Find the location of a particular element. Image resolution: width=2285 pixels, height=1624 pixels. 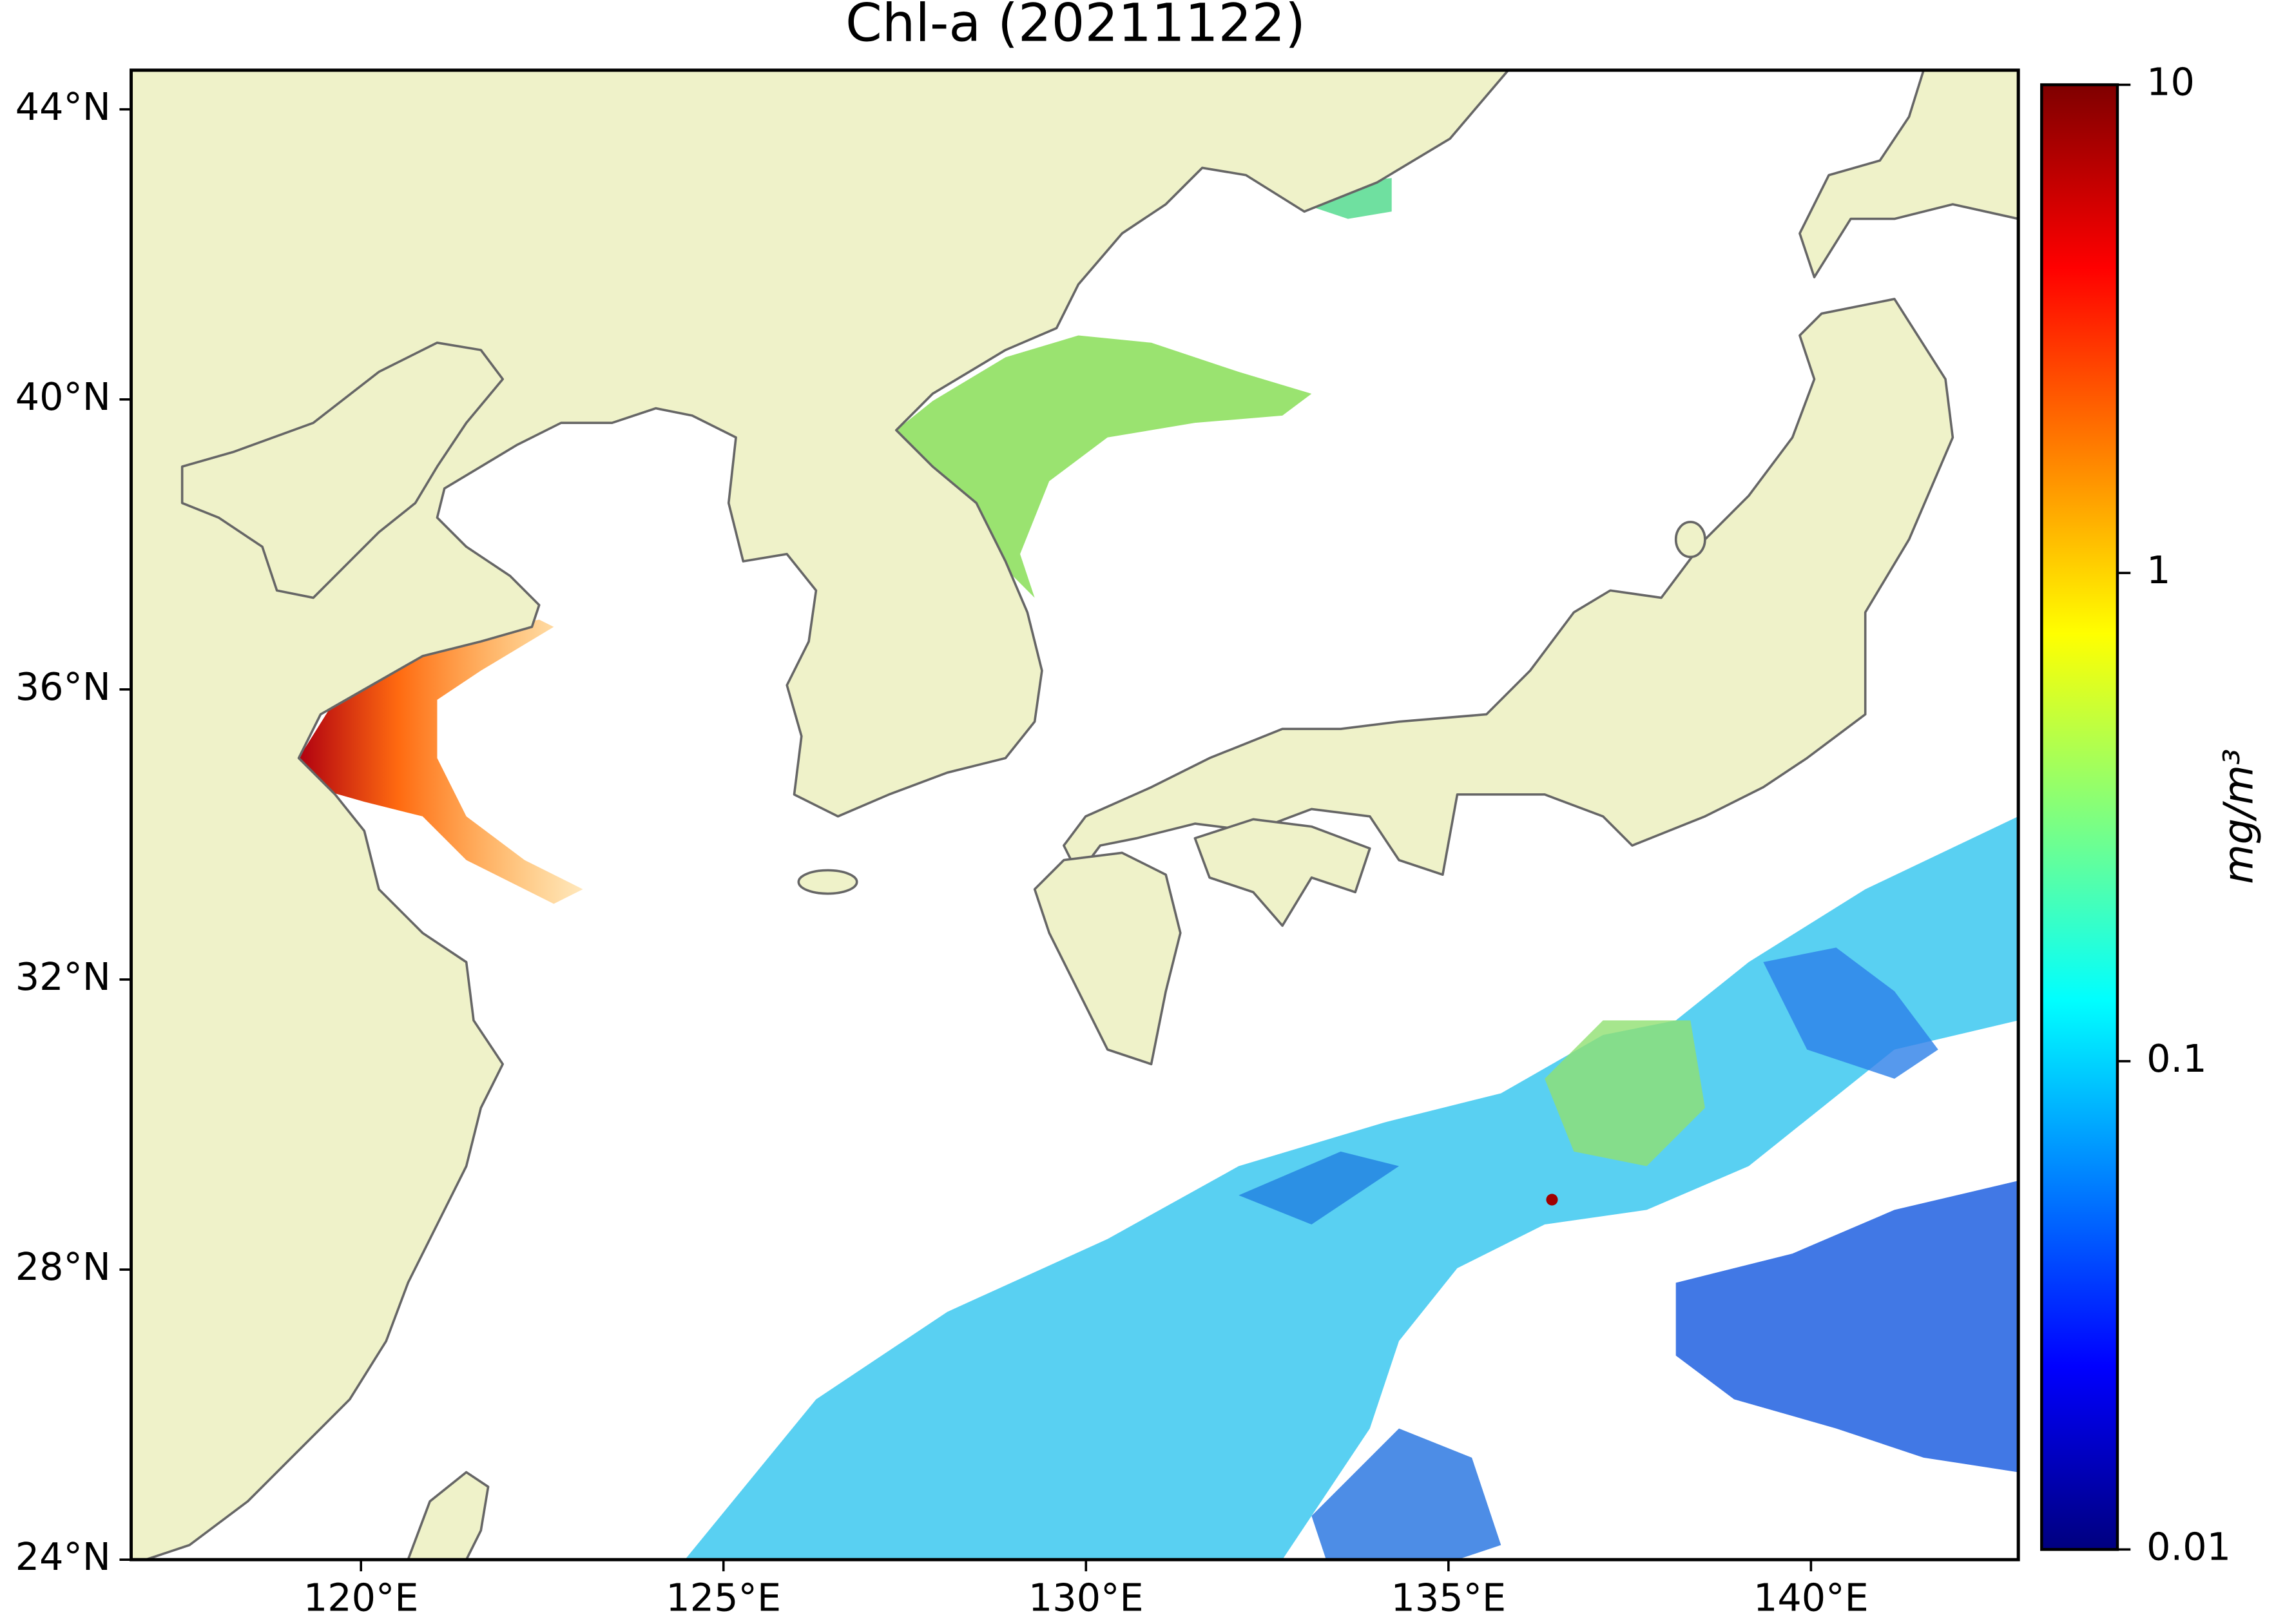

y-tick-label: 36°N is located at coordinates (63, 686).